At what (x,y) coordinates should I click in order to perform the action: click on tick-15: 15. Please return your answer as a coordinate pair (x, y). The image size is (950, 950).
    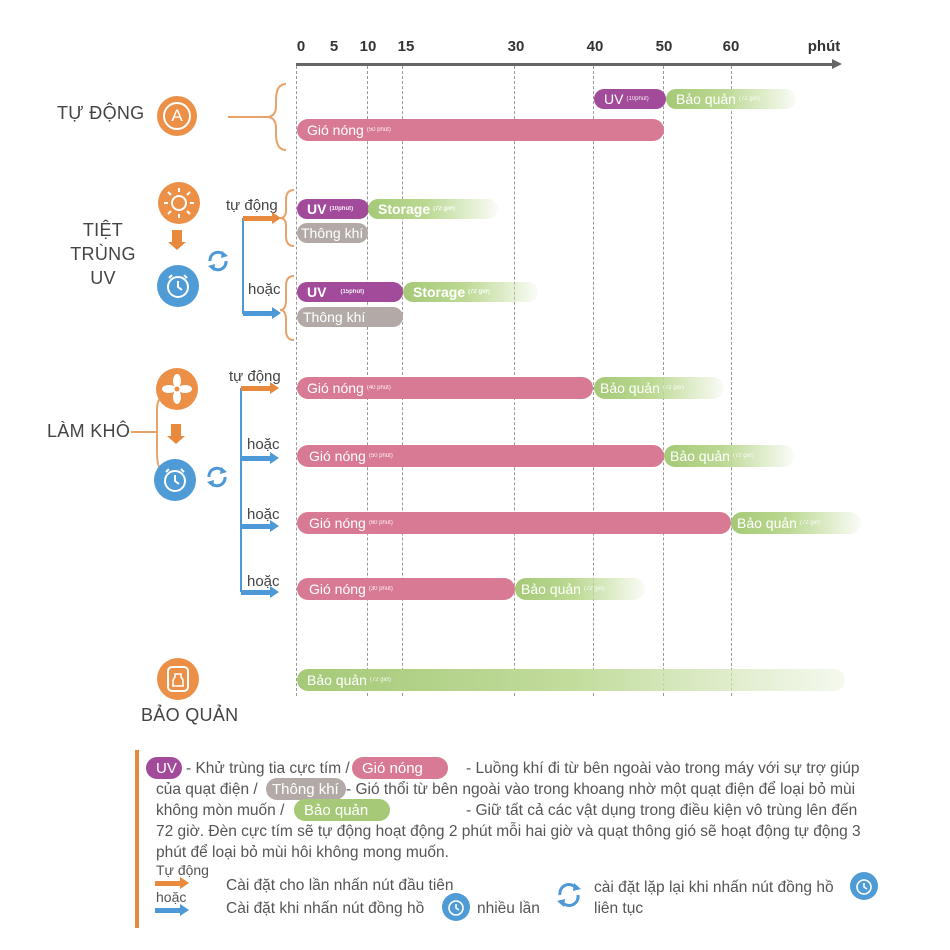
    Looking at the image, I should click on (406, 46).